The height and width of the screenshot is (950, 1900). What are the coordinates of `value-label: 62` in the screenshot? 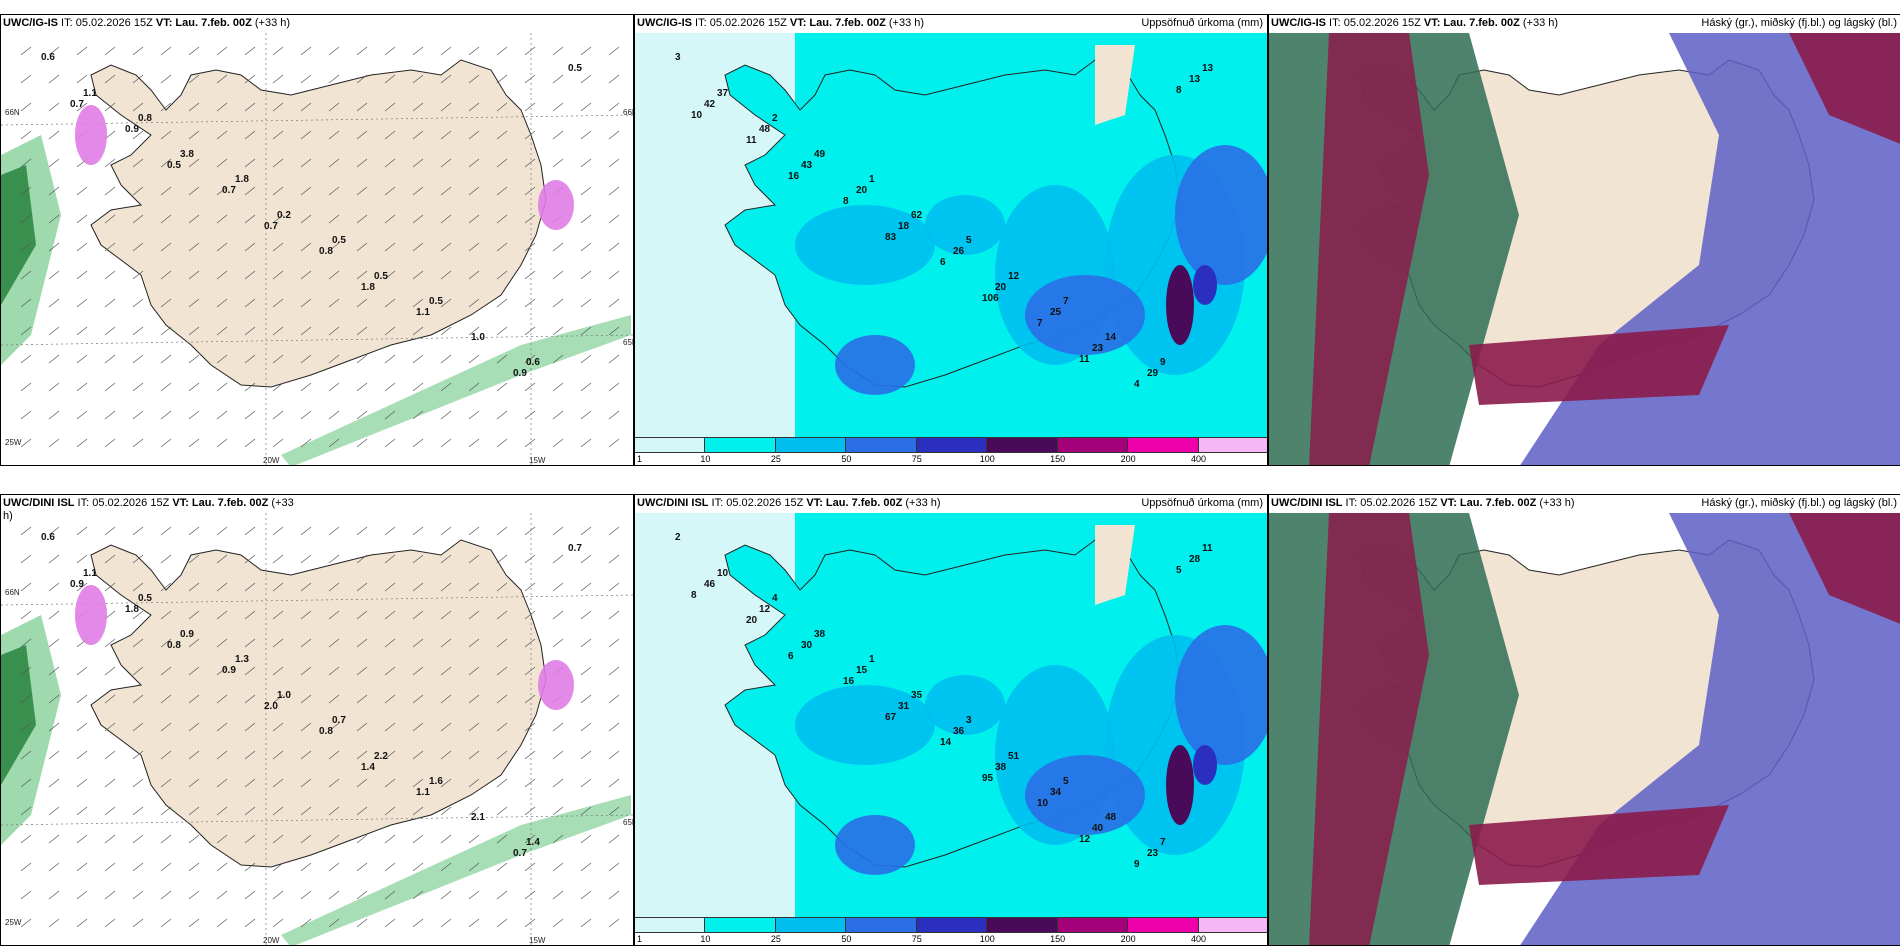 It's located at (917, 215).